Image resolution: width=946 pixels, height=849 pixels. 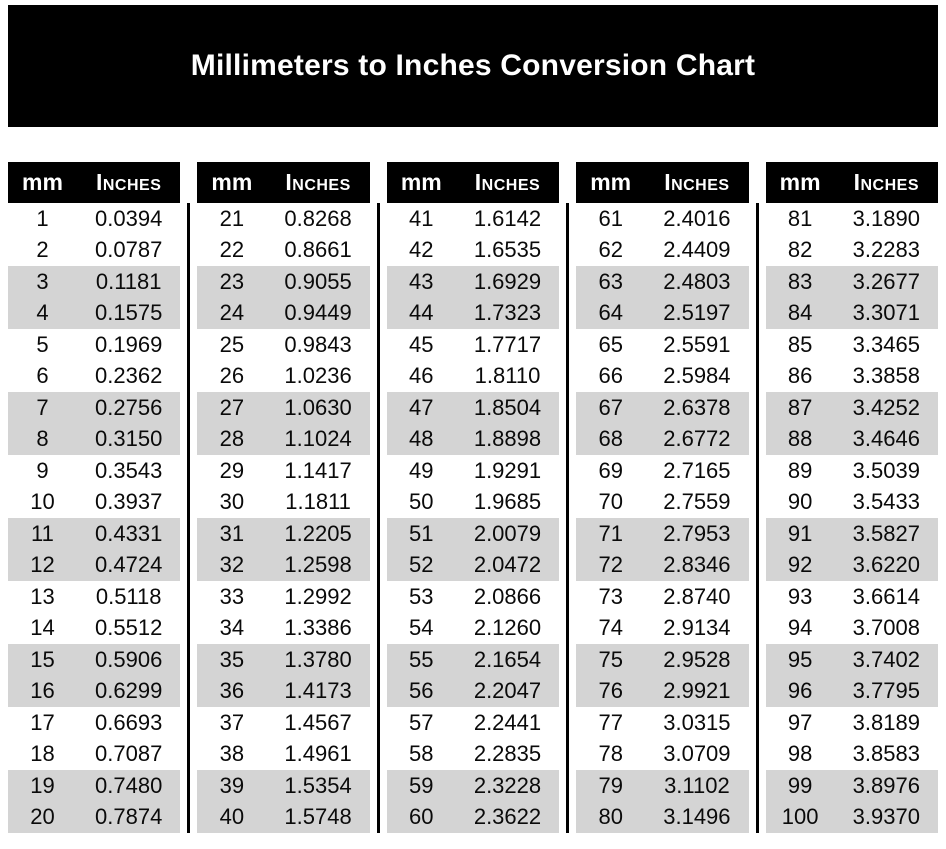 I want to click on inches-cell: 1.8898, so click(x=507, y=439).